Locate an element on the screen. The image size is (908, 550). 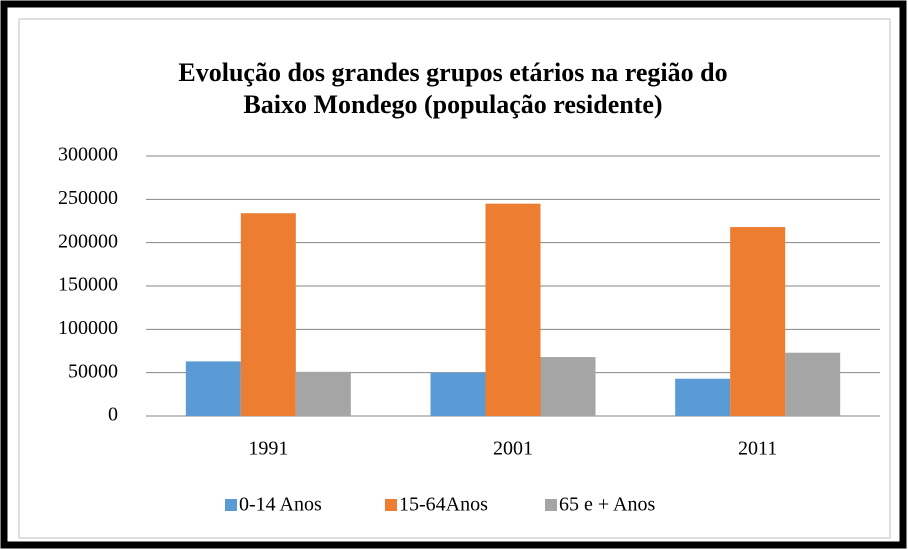
y-tick-label: 100000 is located at coordinates (88, 328).